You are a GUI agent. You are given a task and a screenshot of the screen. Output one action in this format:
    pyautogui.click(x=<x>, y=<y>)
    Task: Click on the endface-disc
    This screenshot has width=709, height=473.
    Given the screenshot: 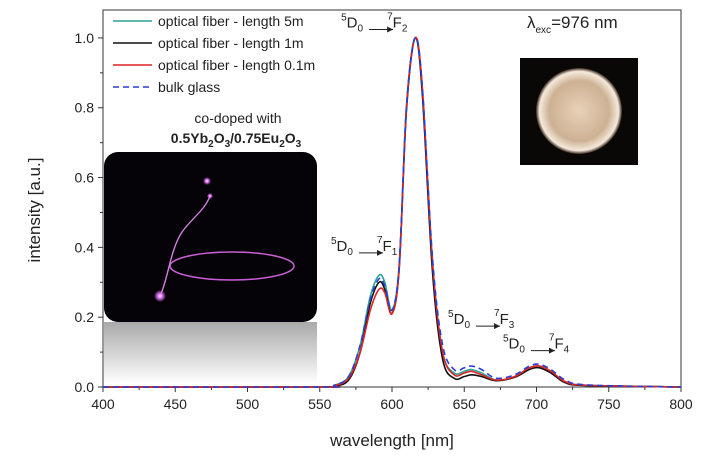 What is the action you would take?
    pyautogui.click(x=579, y=111)
    